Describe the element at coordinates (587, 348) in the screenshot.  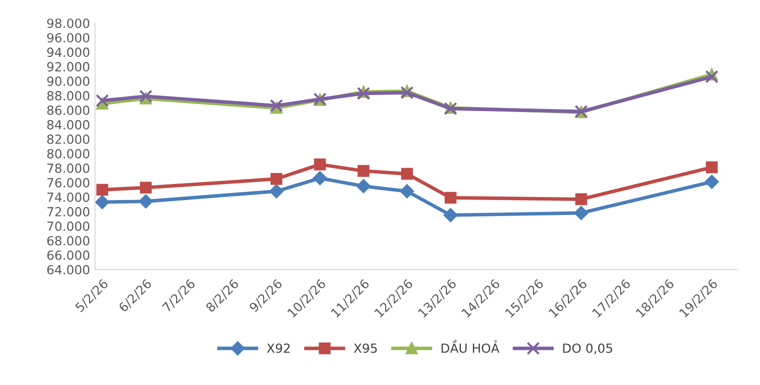
I see `legend-label: DO 0,05` at that location.